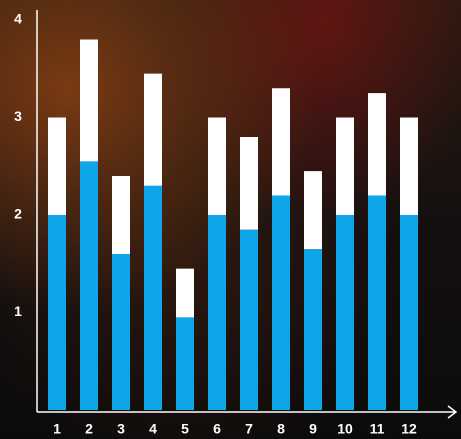 Image resolution: width=461 pixels, height=439 pixels. Describe the element at coordinates (89, 429) in the screenshot. I see `x-tick-label: 2` at that location.